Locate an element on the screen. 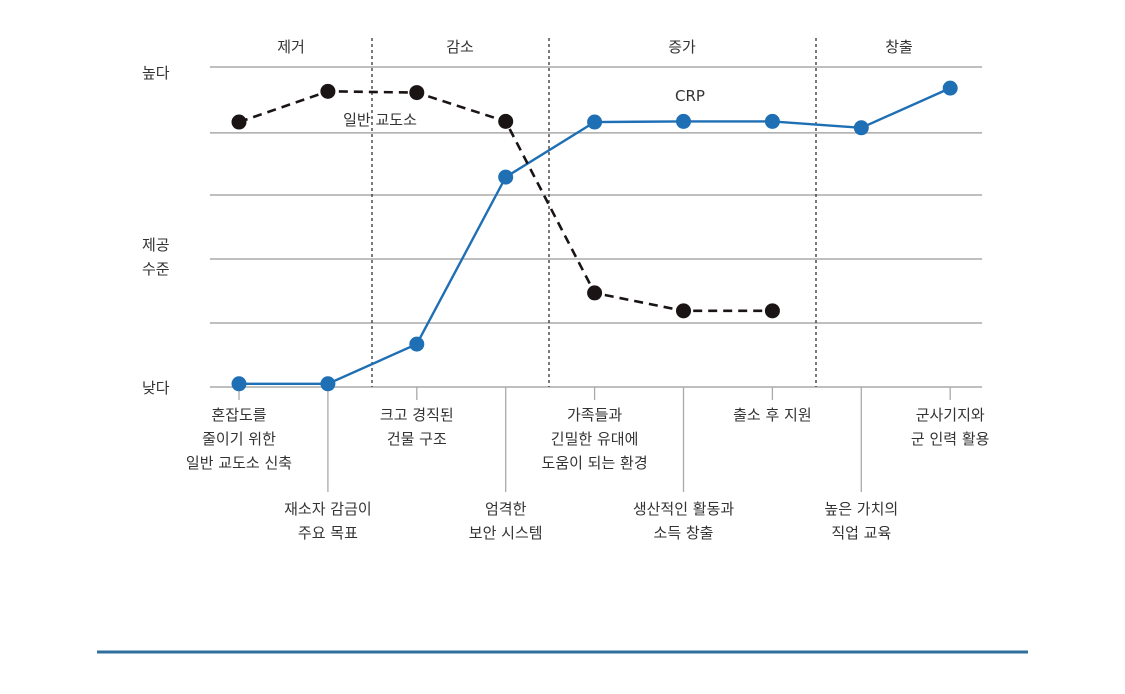  x-tick-label: 재소자 감금이 is located at coordinates (328, 509).